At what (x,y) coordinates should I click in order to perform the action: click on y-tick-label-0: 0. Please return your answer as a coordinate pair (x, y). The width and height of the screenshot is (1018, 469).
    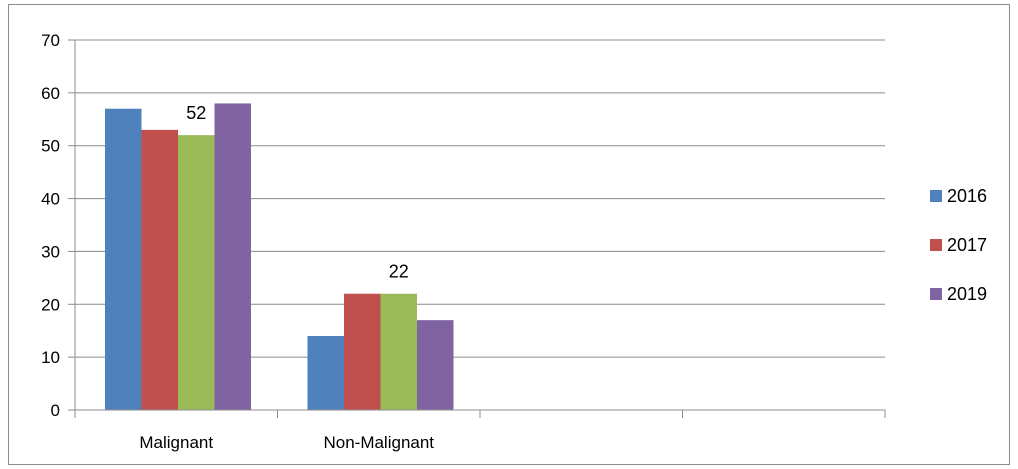
    Looking at the image, I should click on (55, 410).